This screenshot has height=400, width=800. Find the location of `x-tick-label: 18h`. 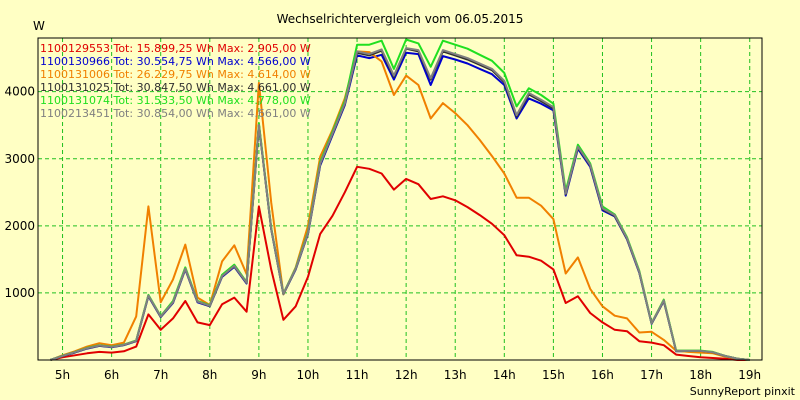

x-tick-label: 18h is located at coordinates (700, 375).